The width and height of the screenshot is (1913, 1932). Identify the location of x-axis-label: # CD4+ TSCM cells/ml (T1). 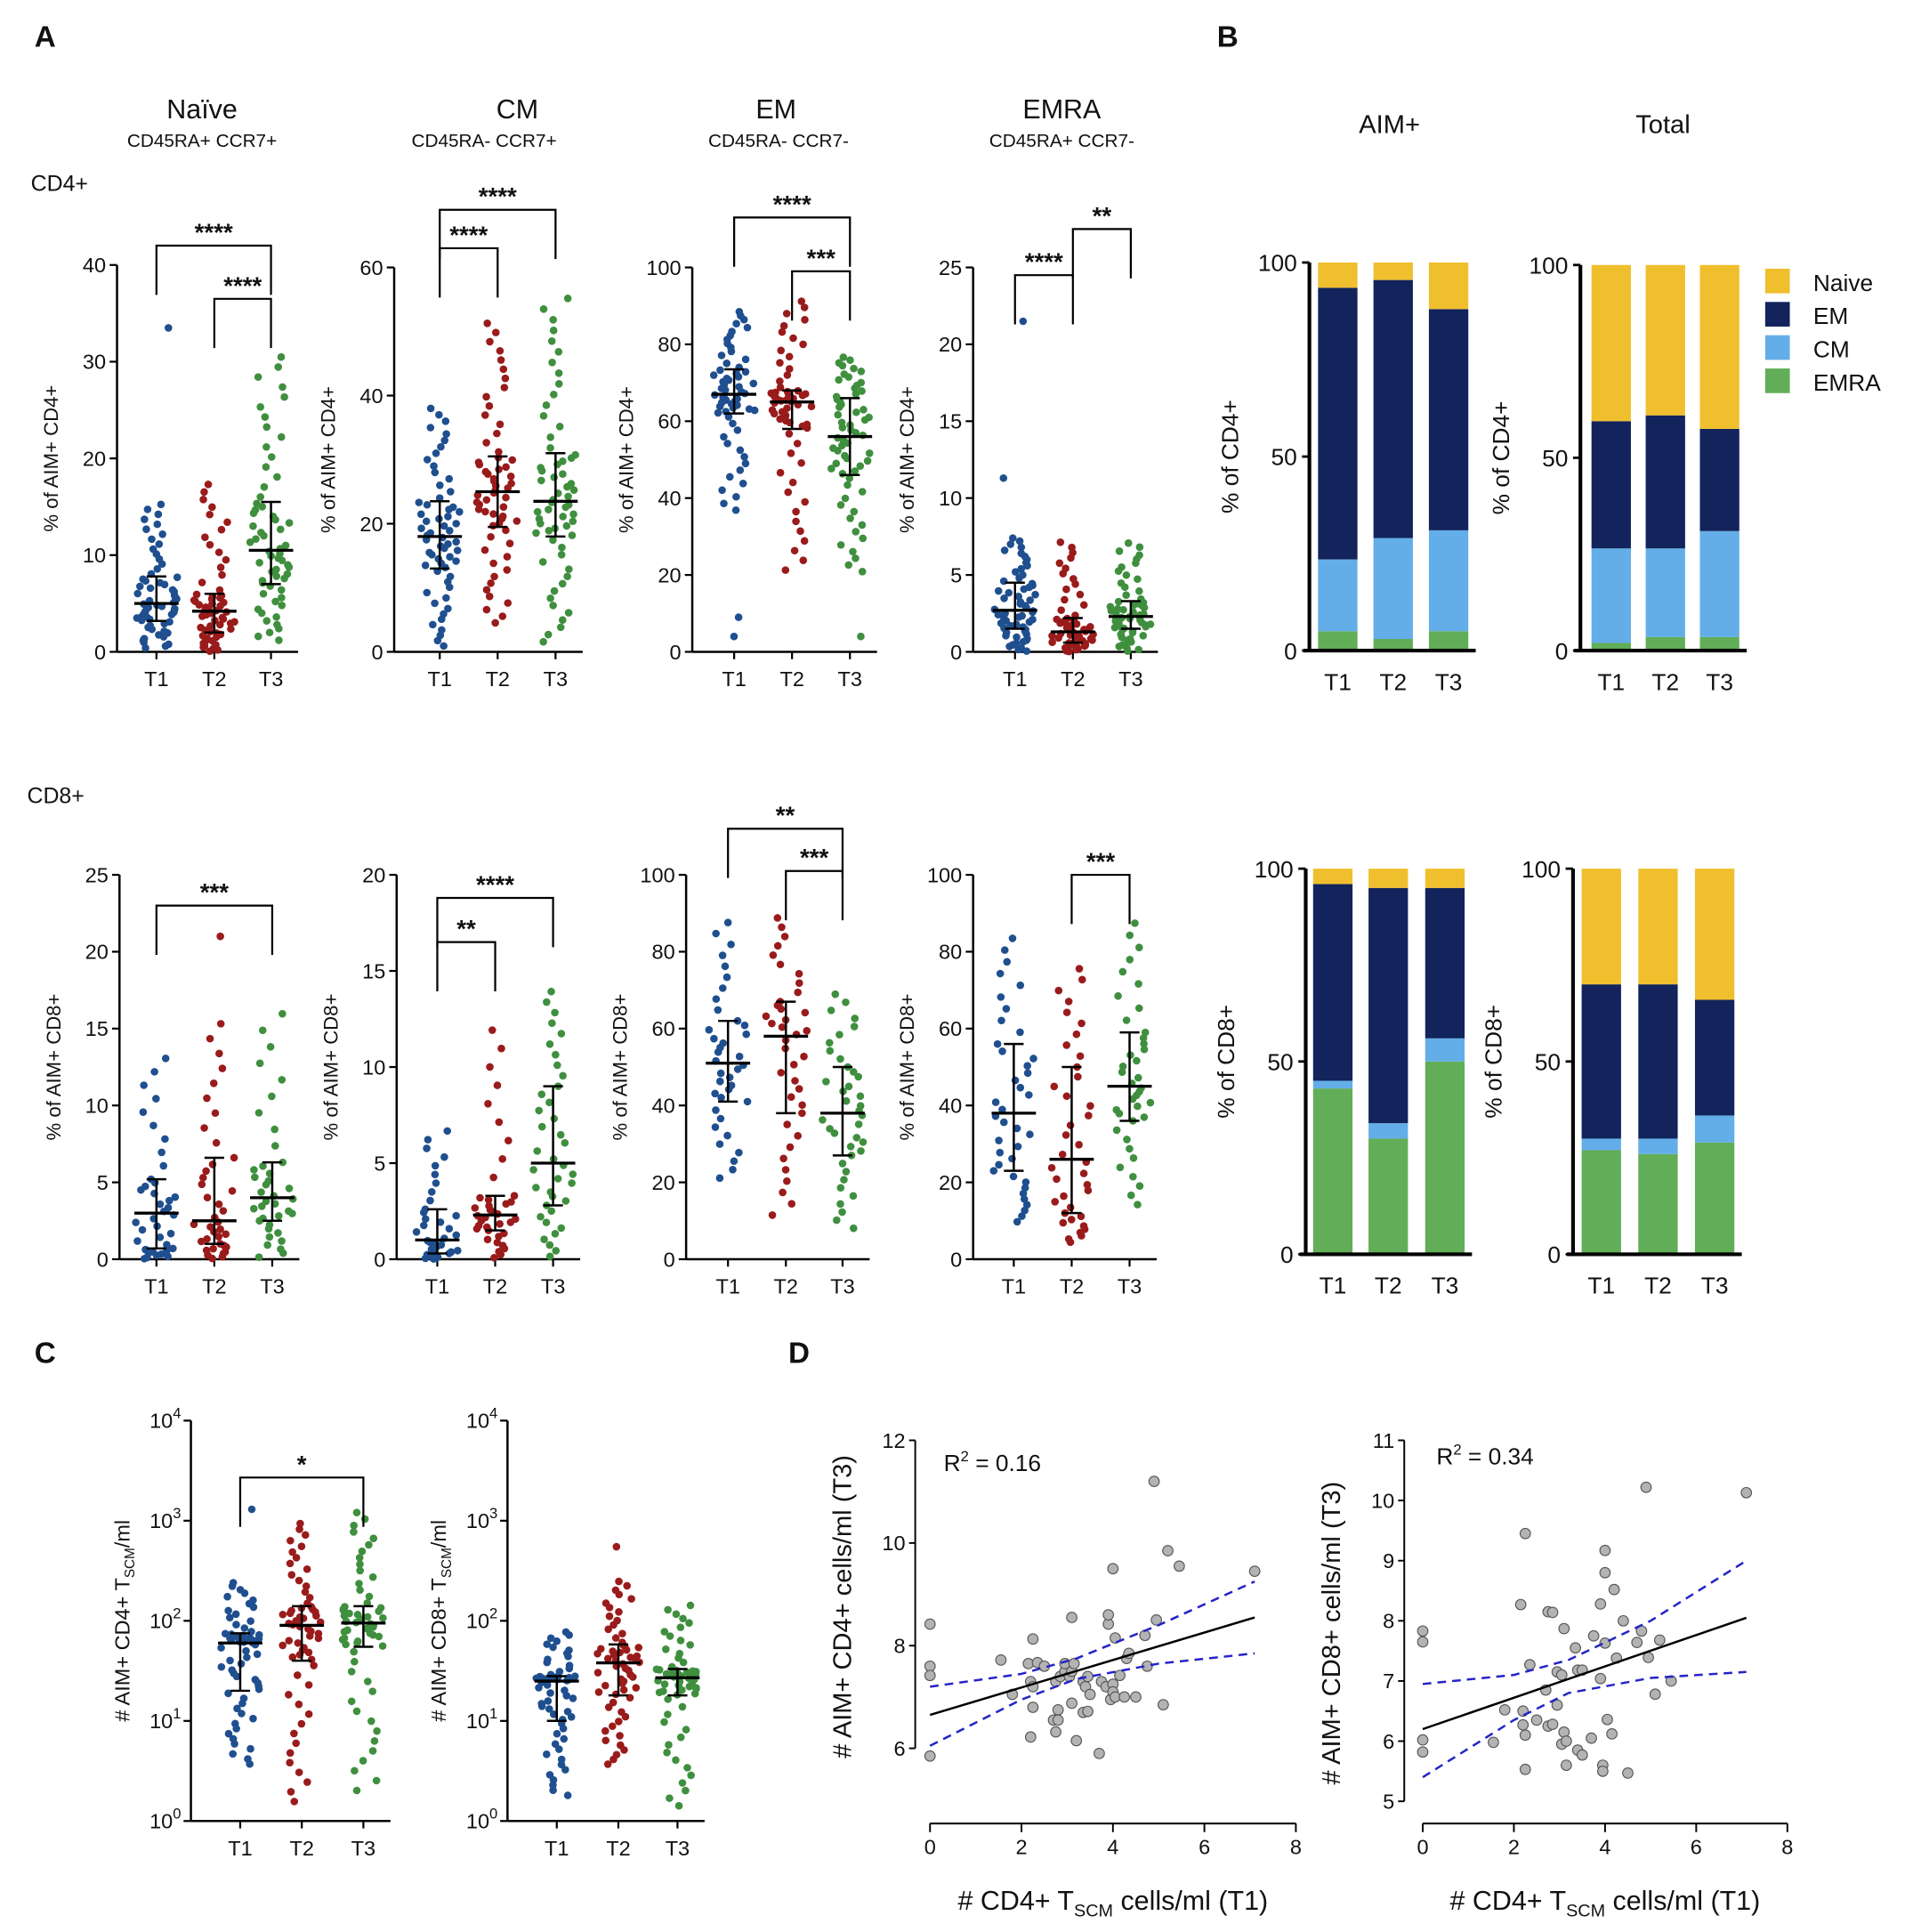
(1112, 1903).